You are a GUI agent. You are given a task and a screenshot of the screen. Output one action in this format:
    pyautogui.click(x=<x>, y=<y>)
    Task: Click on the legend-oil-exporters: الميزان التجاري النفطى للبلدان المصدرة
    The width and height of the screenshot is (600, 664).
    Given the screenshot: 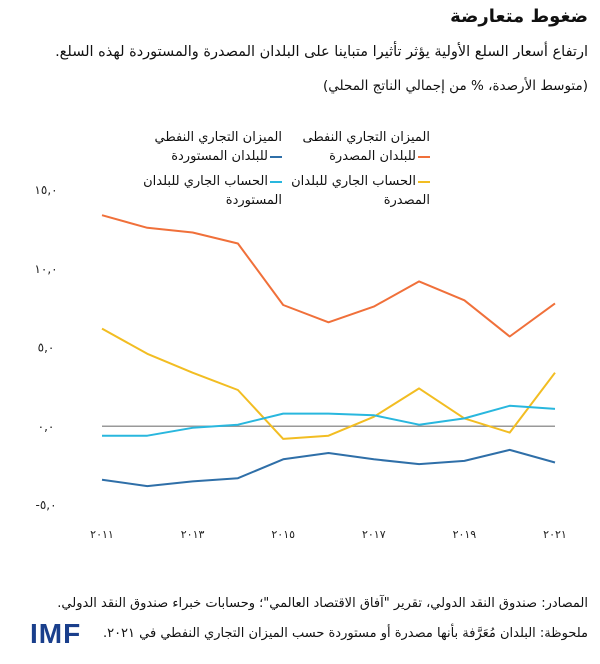 What is the action you would take?
    pyautogui.click(x=360, y=147)
    